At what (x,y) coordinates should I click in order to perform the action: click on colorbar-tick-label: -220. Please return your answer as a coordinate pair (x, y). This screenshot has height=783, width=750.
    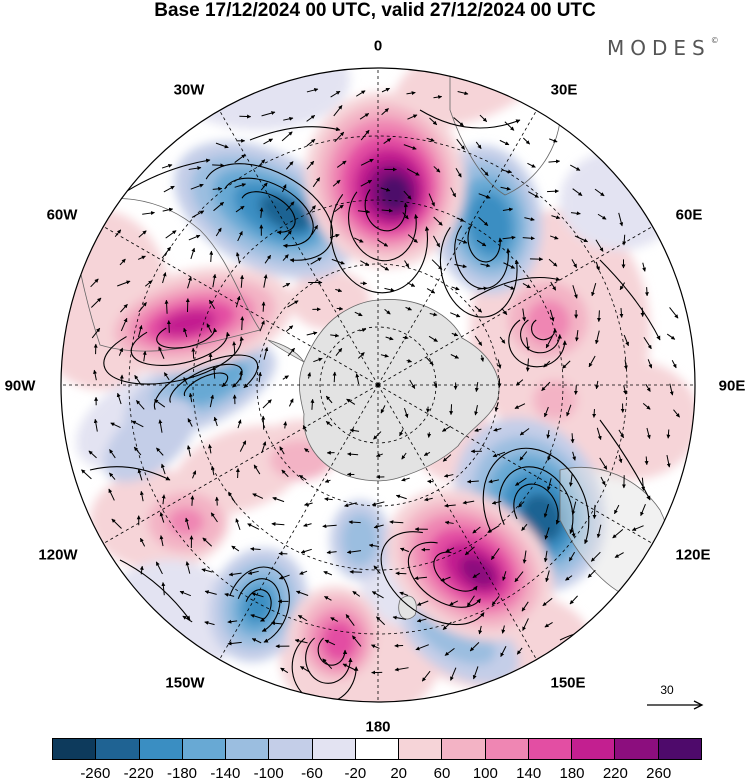
    Looking at the image, I should click on (138, 773).